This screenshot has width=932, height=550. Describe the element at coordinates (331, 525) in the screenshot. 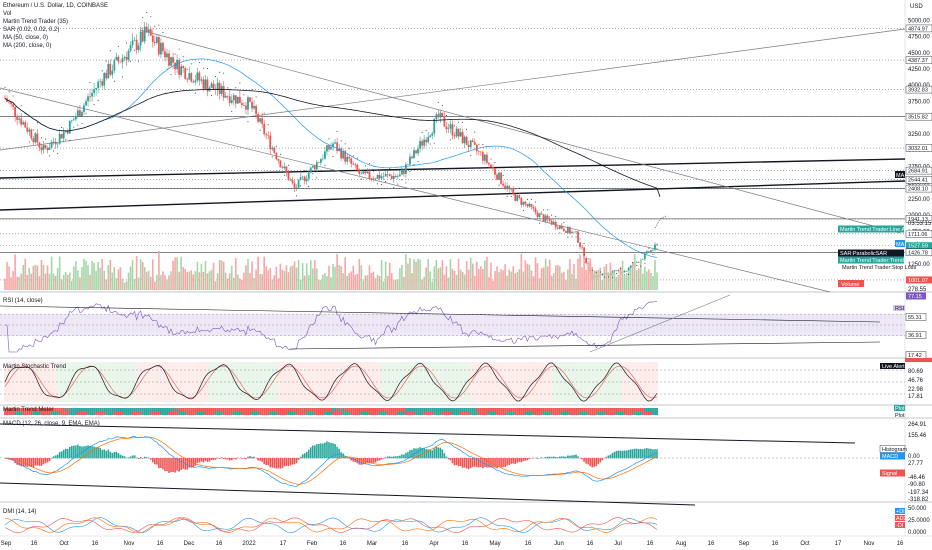

I see `dmi-line` at that location.